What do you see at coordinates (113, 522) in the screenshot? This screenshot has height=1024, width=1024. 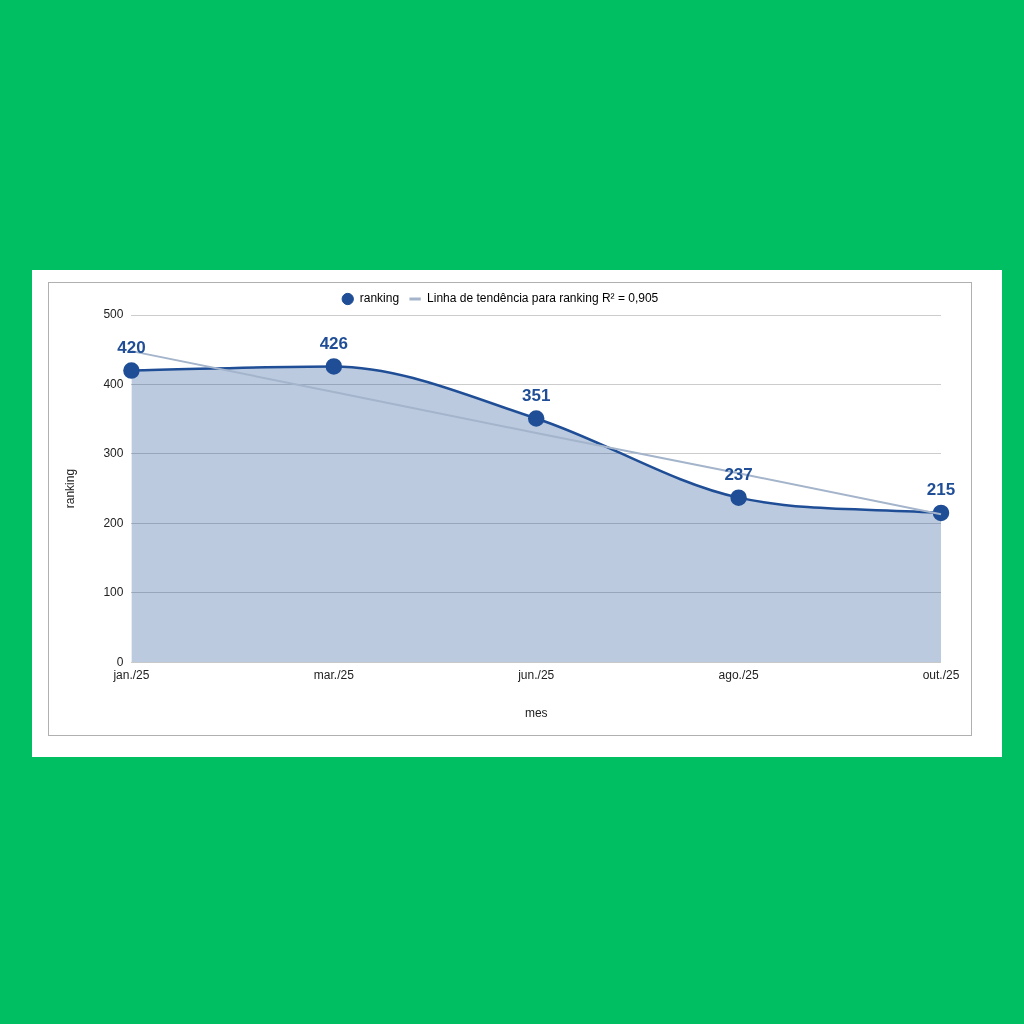 I see `y-tick-label: 200` at bounding box center [113, 522].